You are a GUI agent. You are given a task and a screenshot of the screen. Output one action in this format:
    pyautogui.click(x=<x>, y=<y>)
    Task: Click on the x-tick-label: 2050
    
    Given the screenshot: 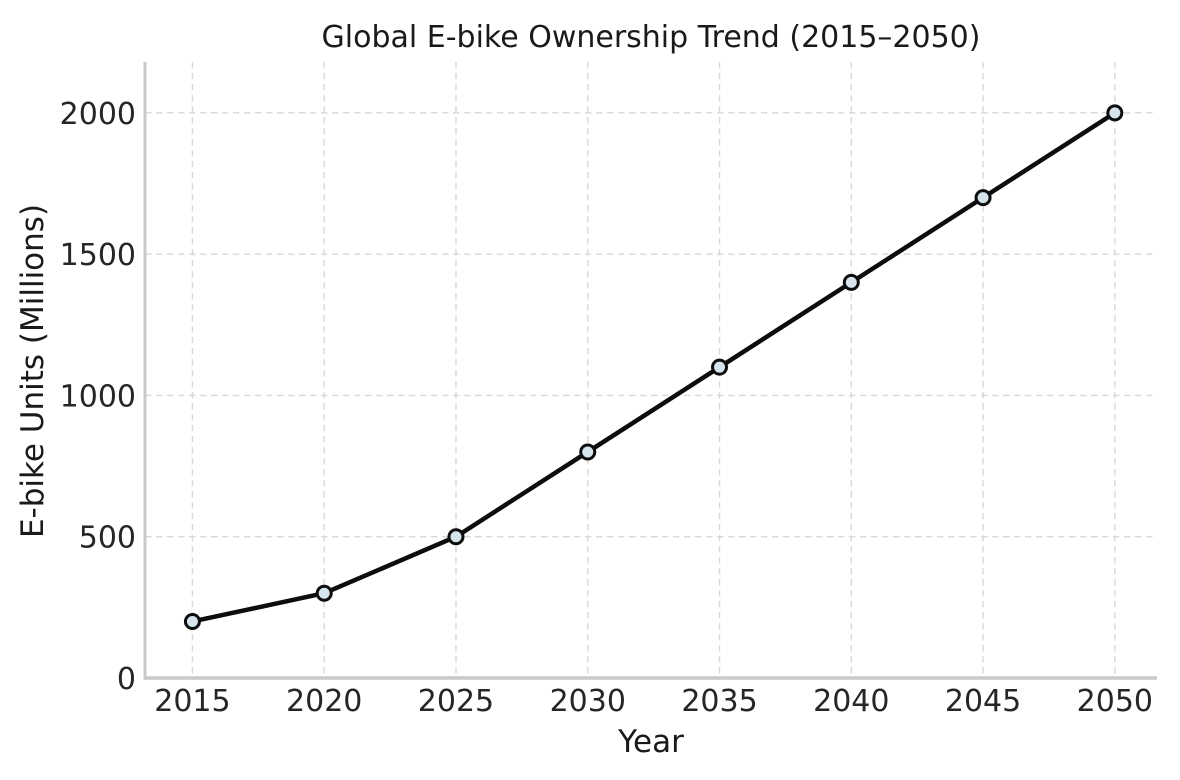 What is the action you would take?
    pyautogui.click(x=1115, y=701)
    